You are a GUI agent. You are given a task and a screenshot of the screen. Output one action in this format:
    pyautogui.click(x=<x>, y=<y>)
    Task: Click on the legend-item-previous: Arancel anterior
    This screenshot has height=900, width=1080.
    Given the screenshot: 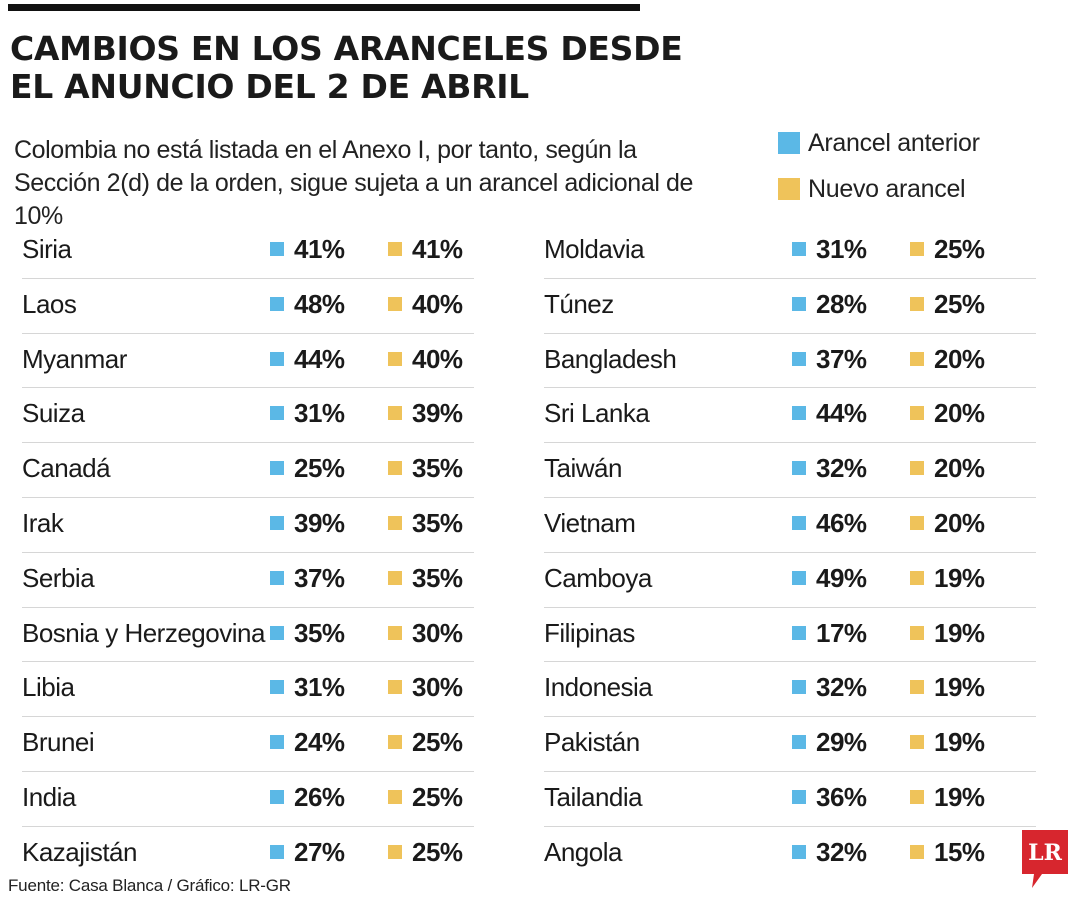 What is the action you would take?
    pyautogui.click(x=879, y=143)
    